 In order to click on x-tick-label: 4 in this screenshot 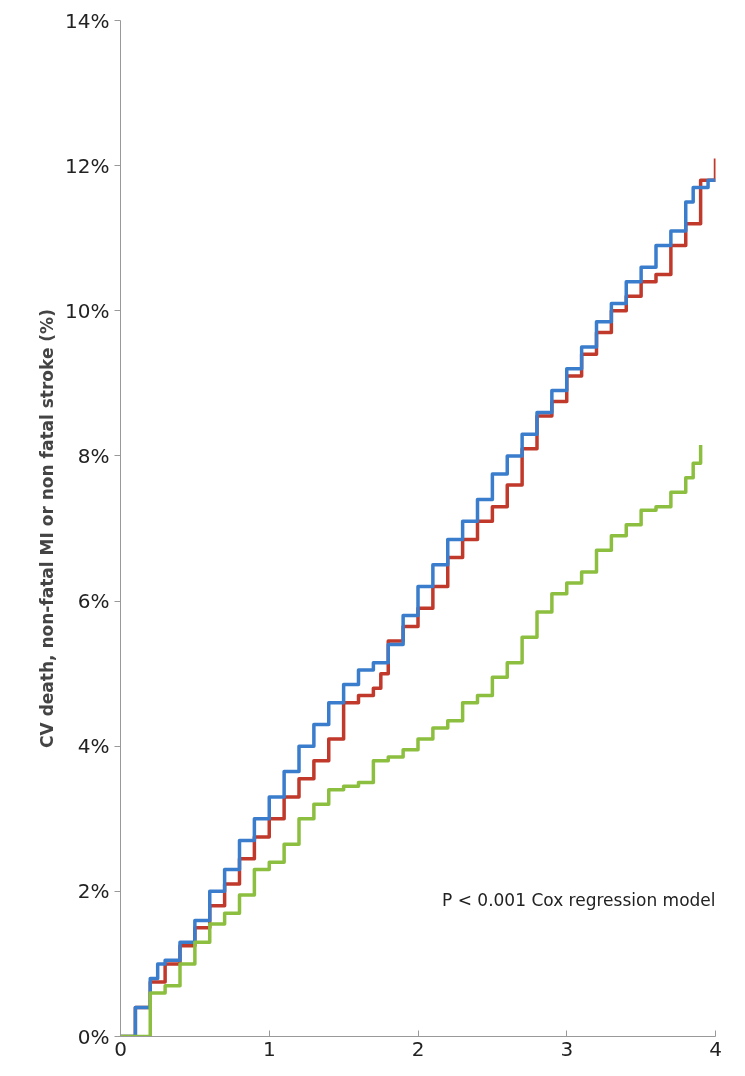, I will do `click(715, 1048)`.